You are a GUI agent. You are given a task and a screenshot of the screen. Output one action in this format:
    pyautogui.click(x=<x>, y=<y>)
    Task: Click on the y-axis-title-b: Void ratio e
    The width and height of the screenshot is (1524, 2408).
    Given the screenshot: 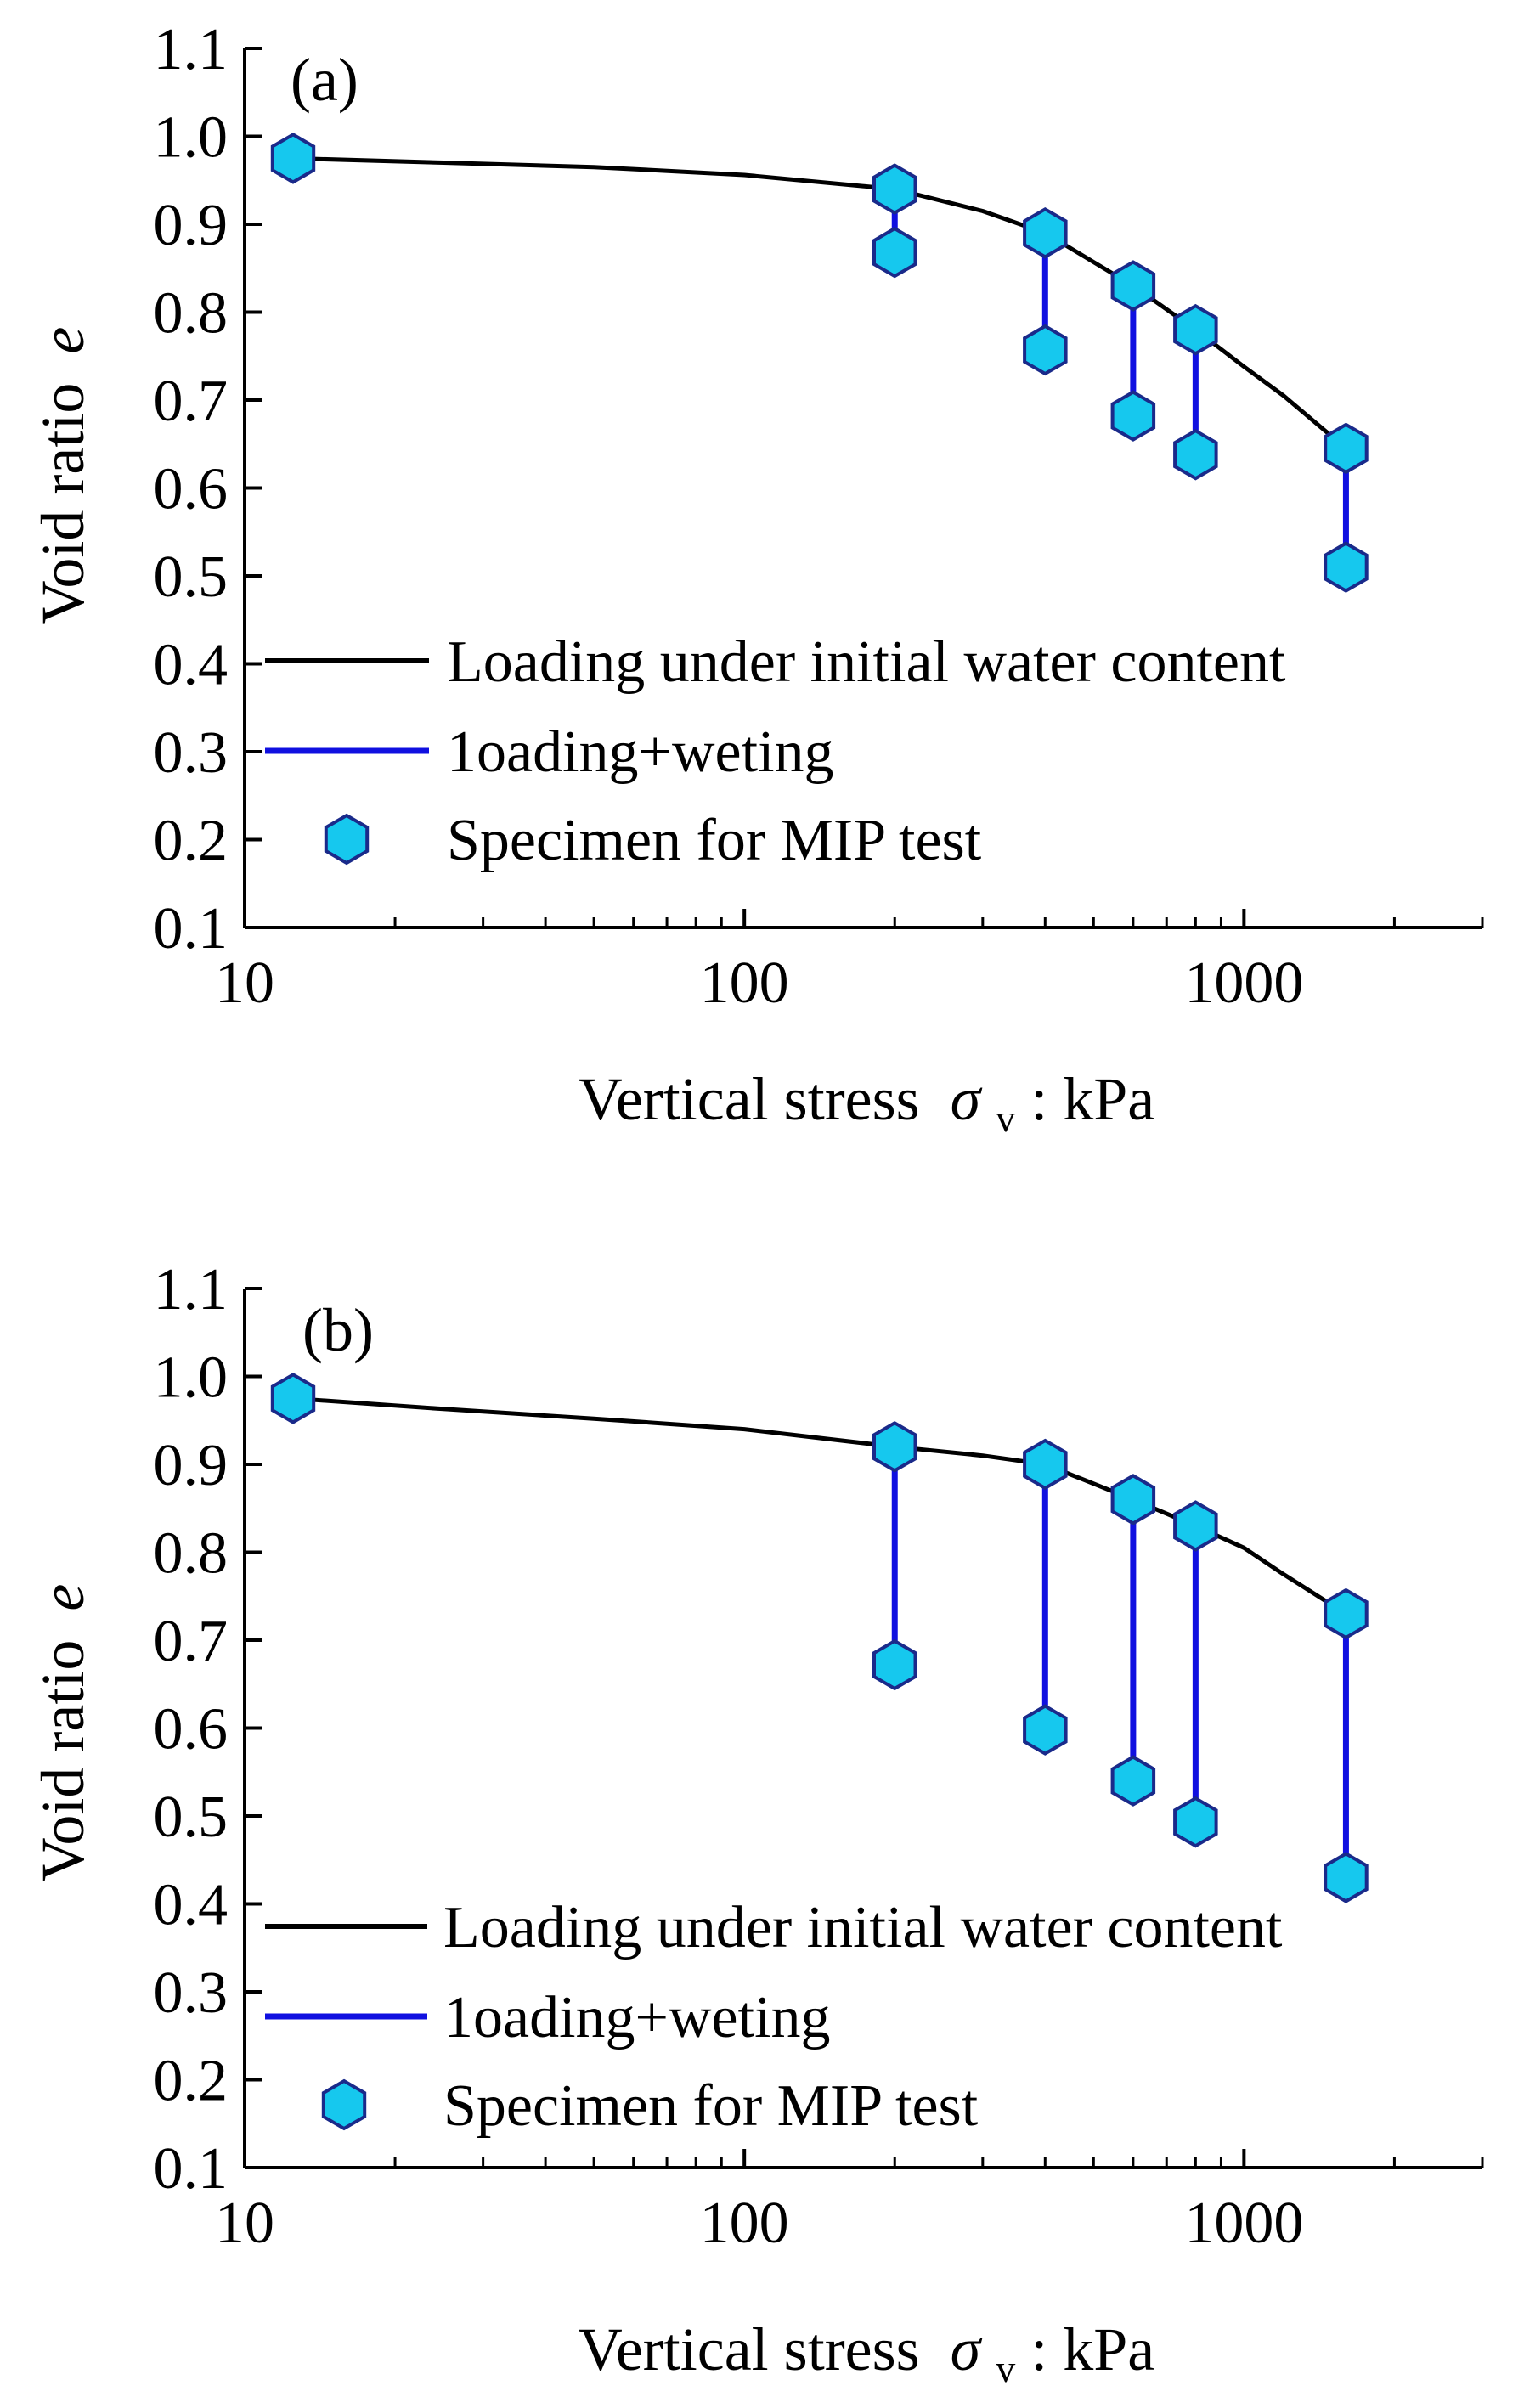 What is the action you would take?
    pyautogui.click(x=63, y=1733)
    